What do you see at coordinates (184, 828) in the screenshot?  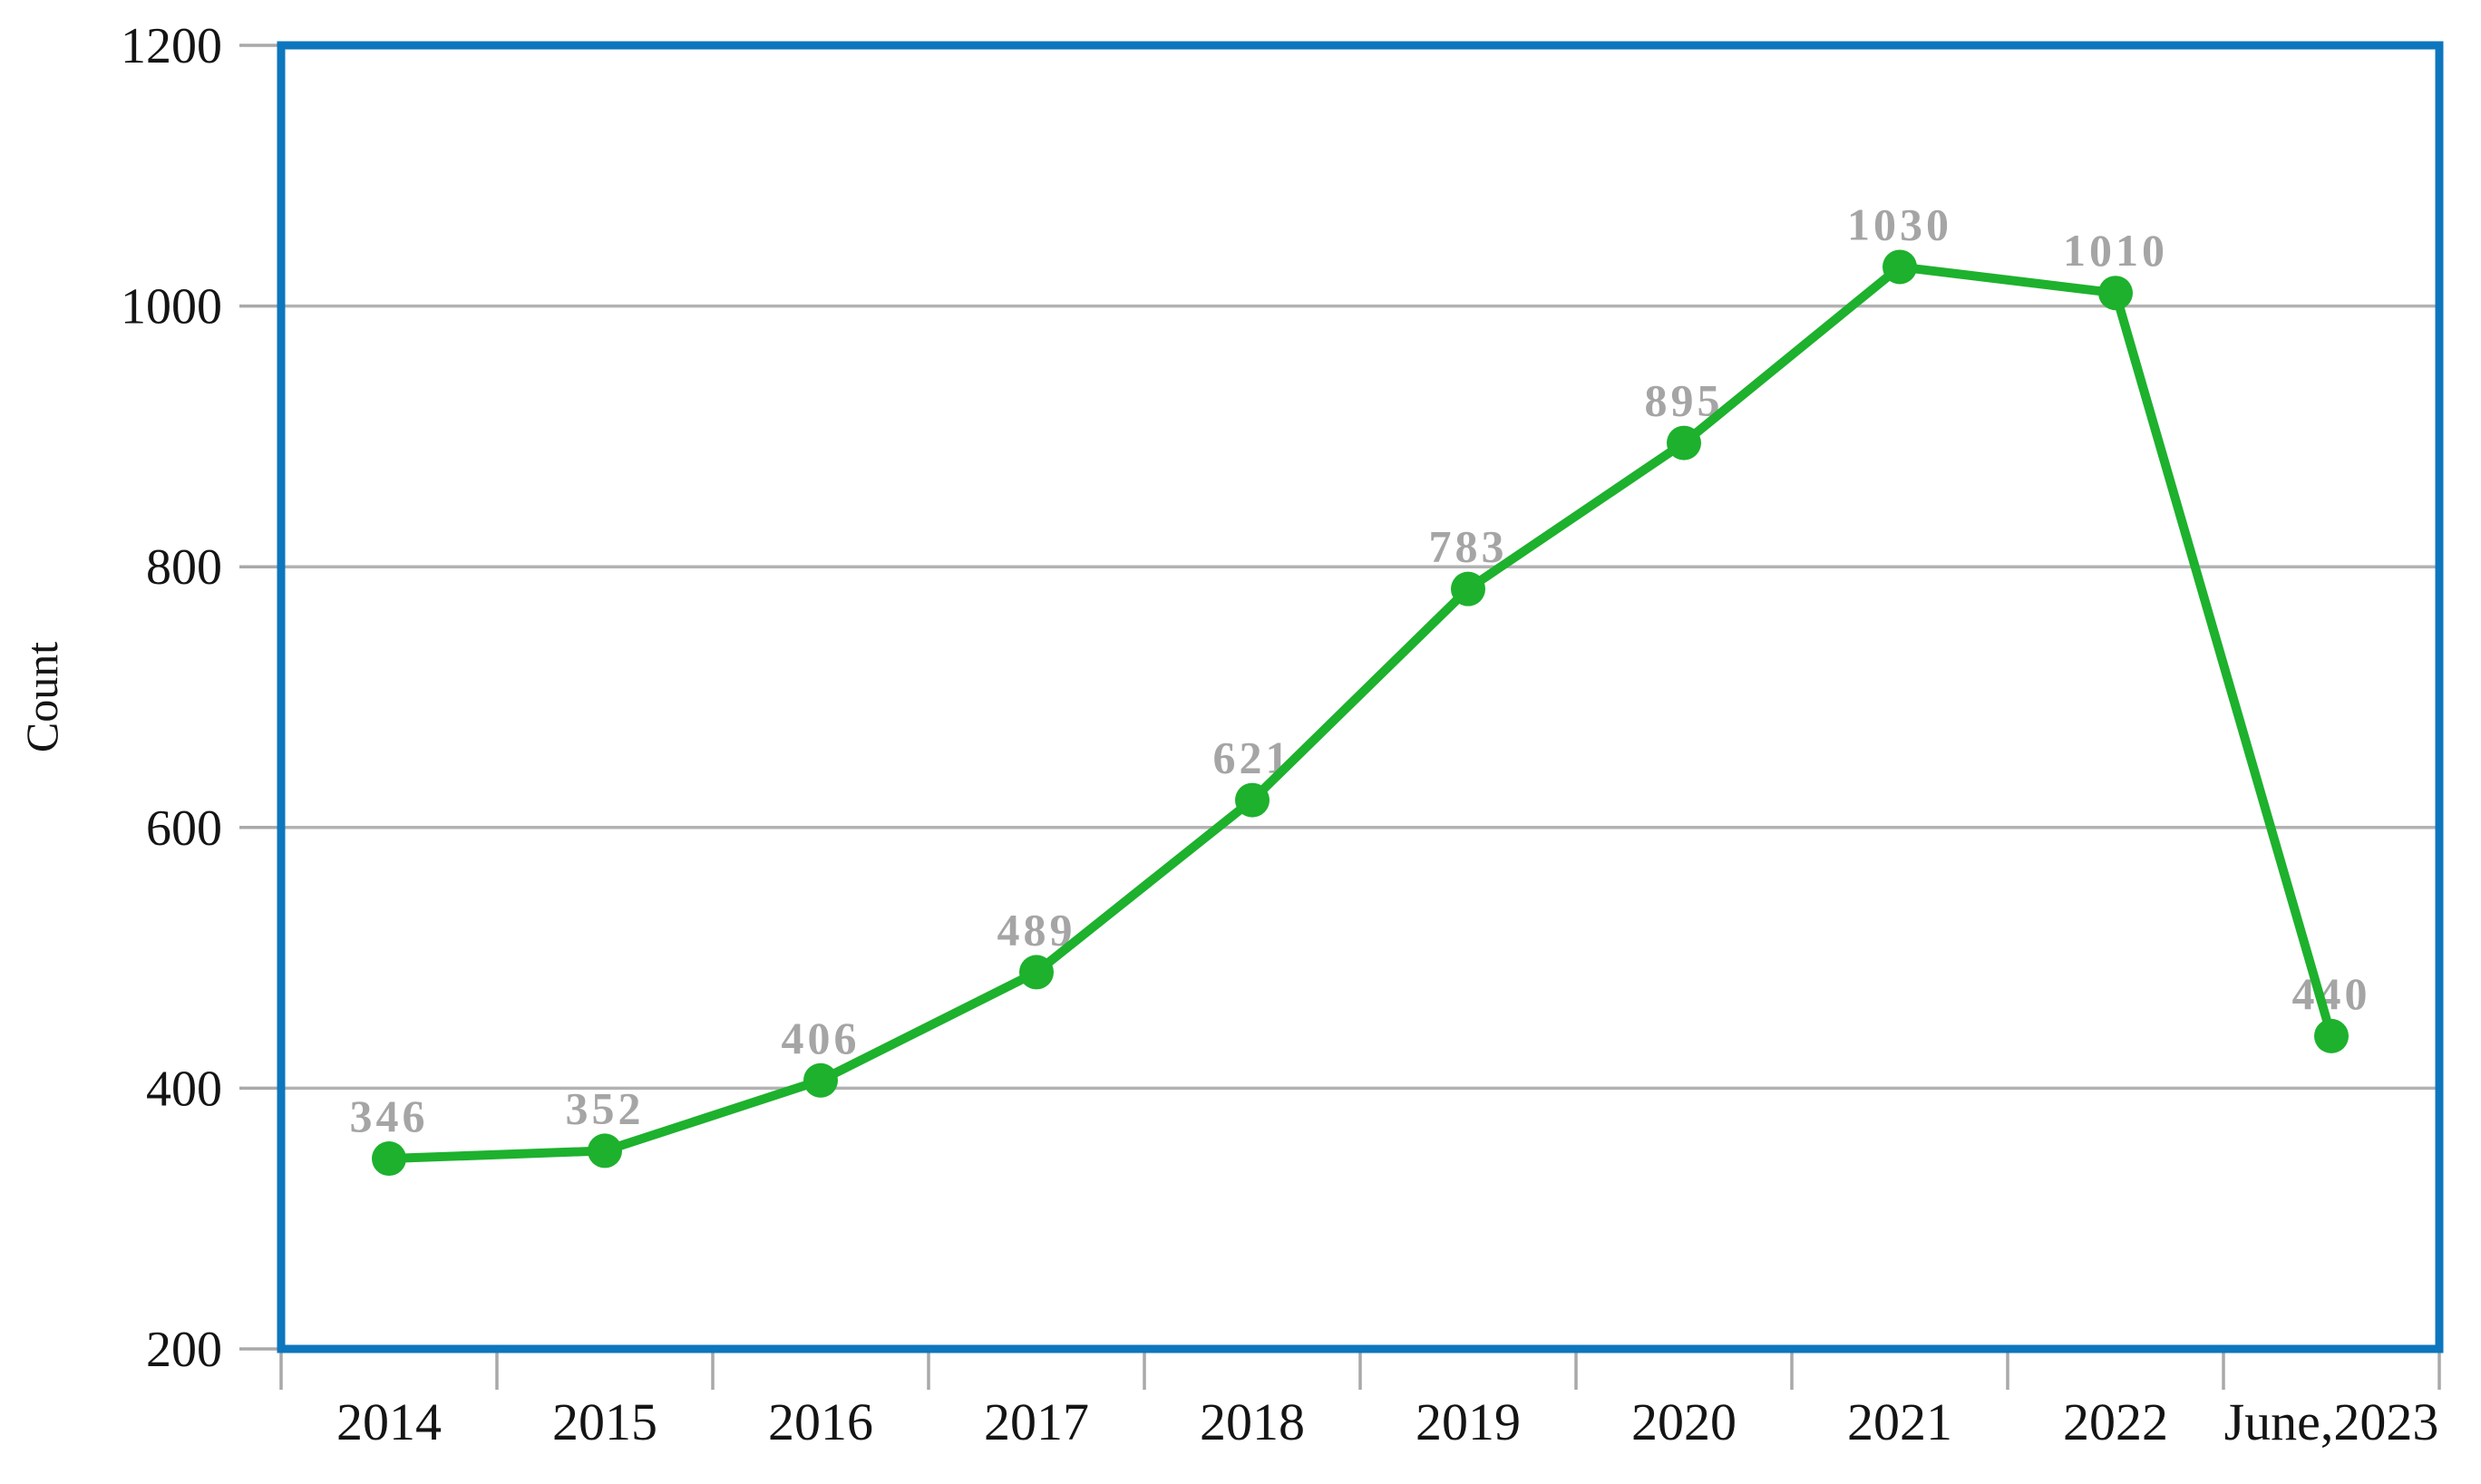 I see `y-tick-label-600: 600` at bounding box center [184, 828].